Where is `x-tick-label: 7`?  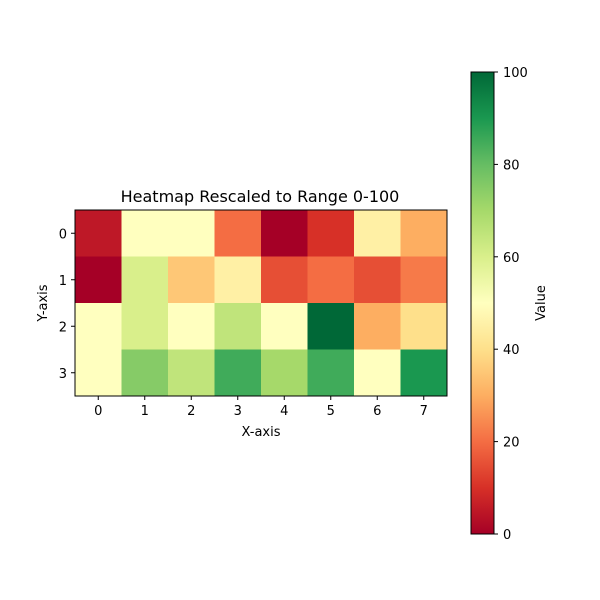 x-tick-label: 7 is located at coordinates (424, 411).